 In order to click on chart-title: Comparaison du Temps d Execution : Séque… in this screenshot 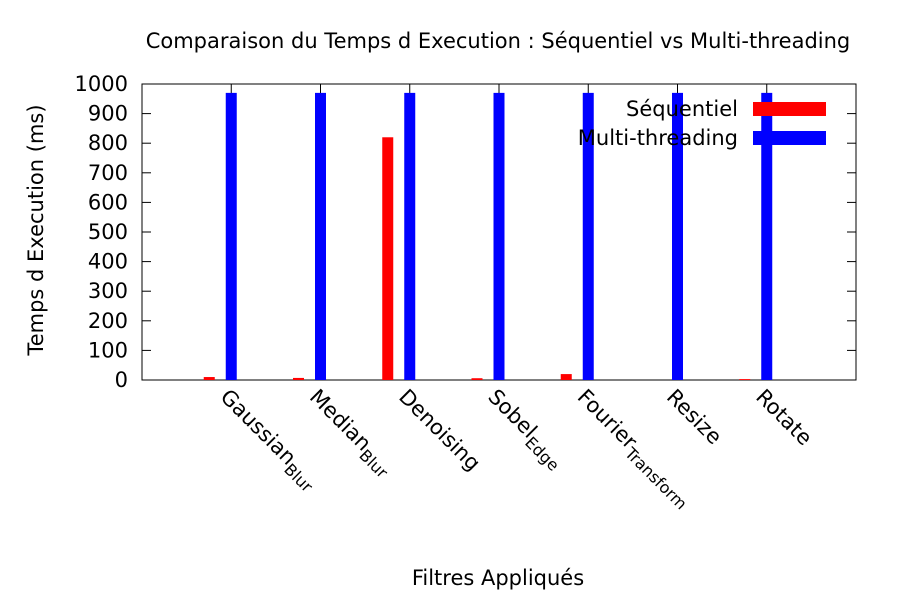, I will do `click(498, 41)`.